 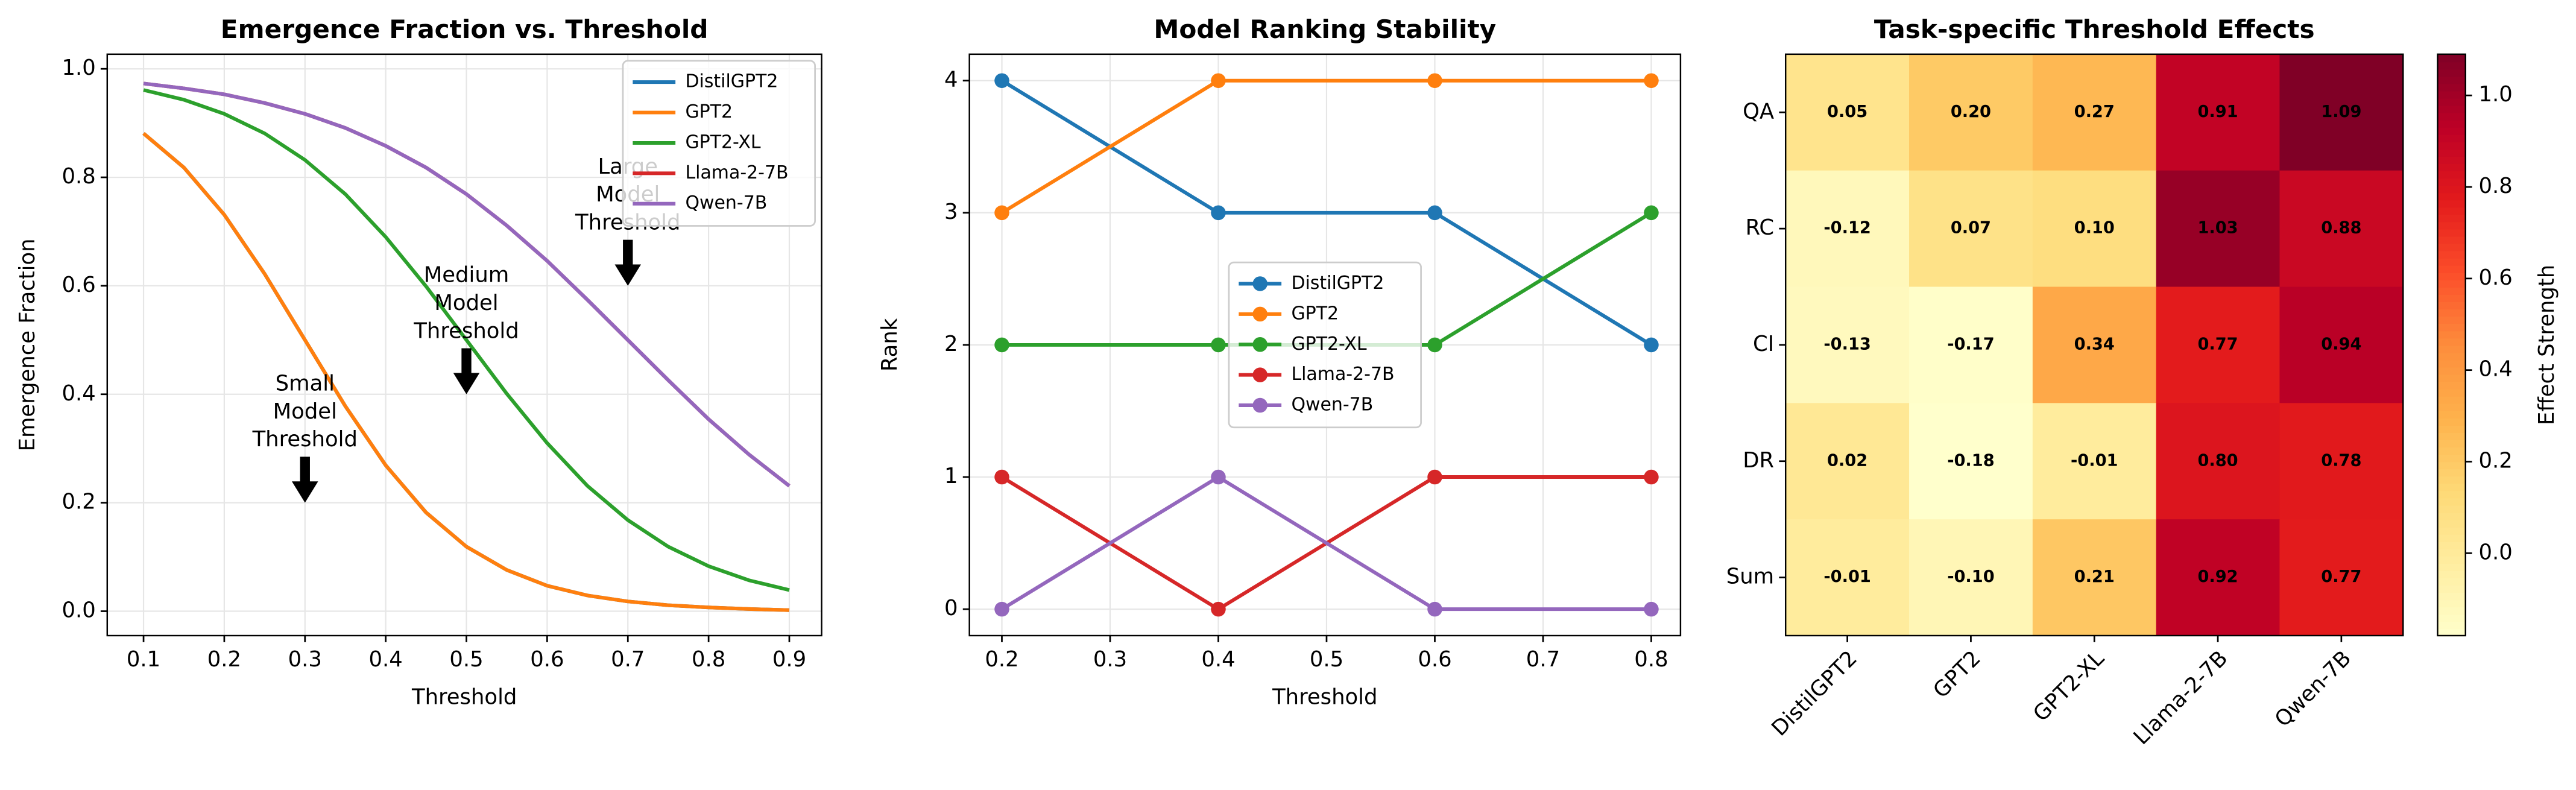 I want to click on y-tick-label: CI, so click(x=1763, y=344).